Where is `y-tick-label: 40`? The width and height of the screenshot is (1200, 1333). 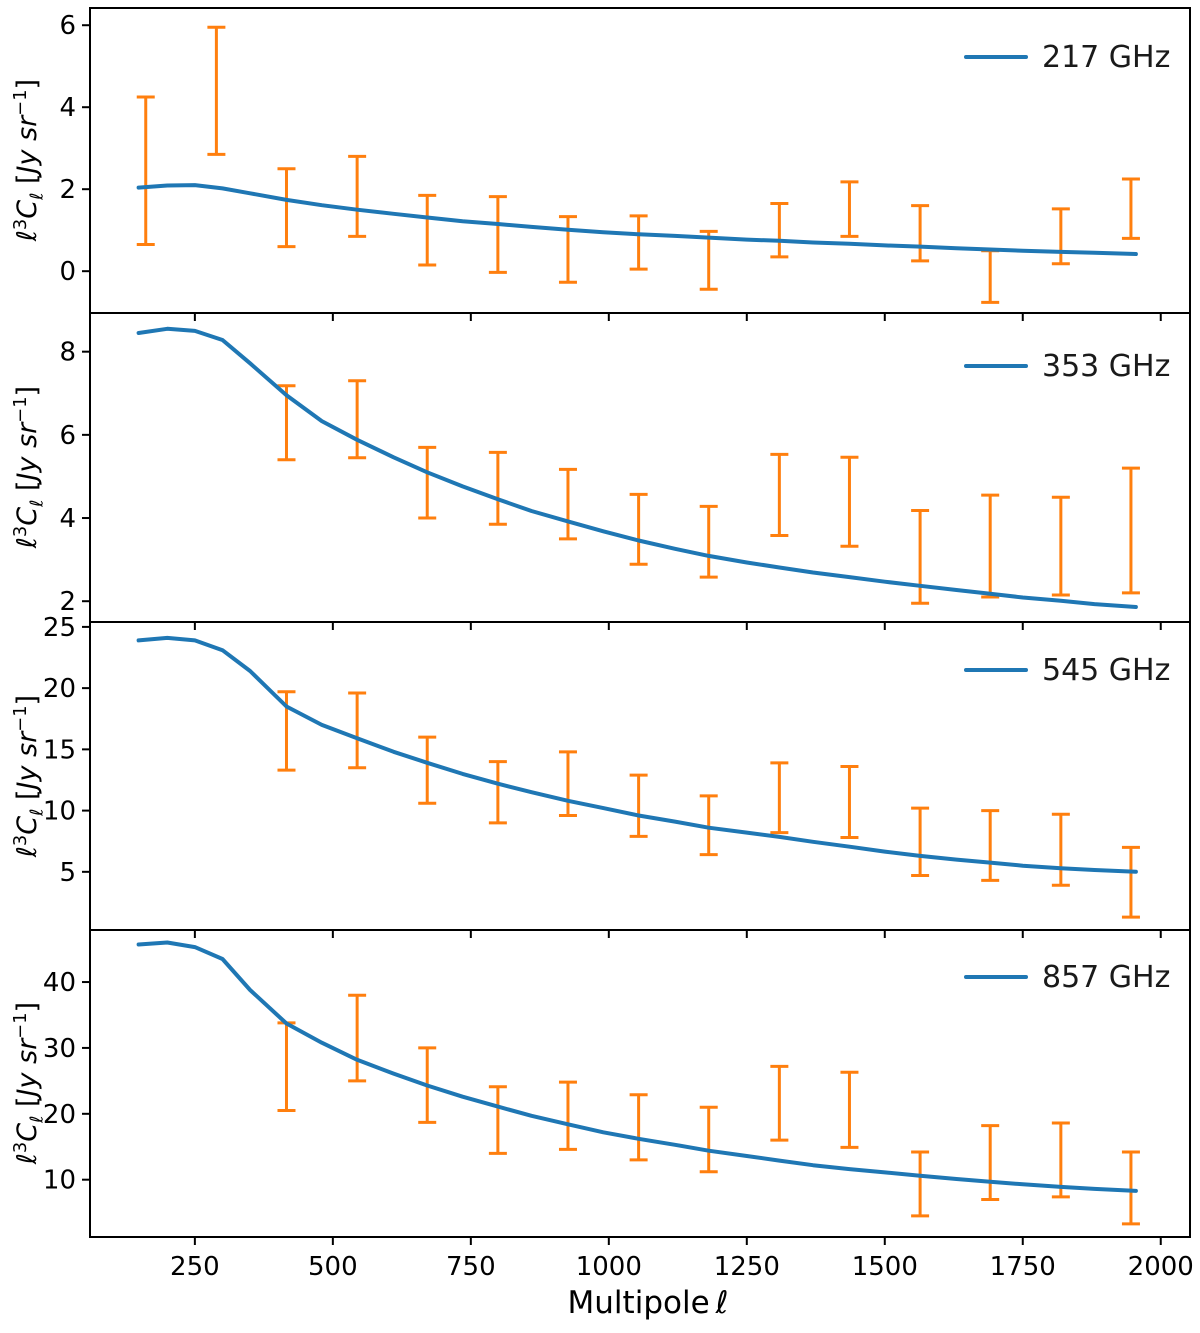
y-tick-label: 40 is located at coordinates (59, 983).